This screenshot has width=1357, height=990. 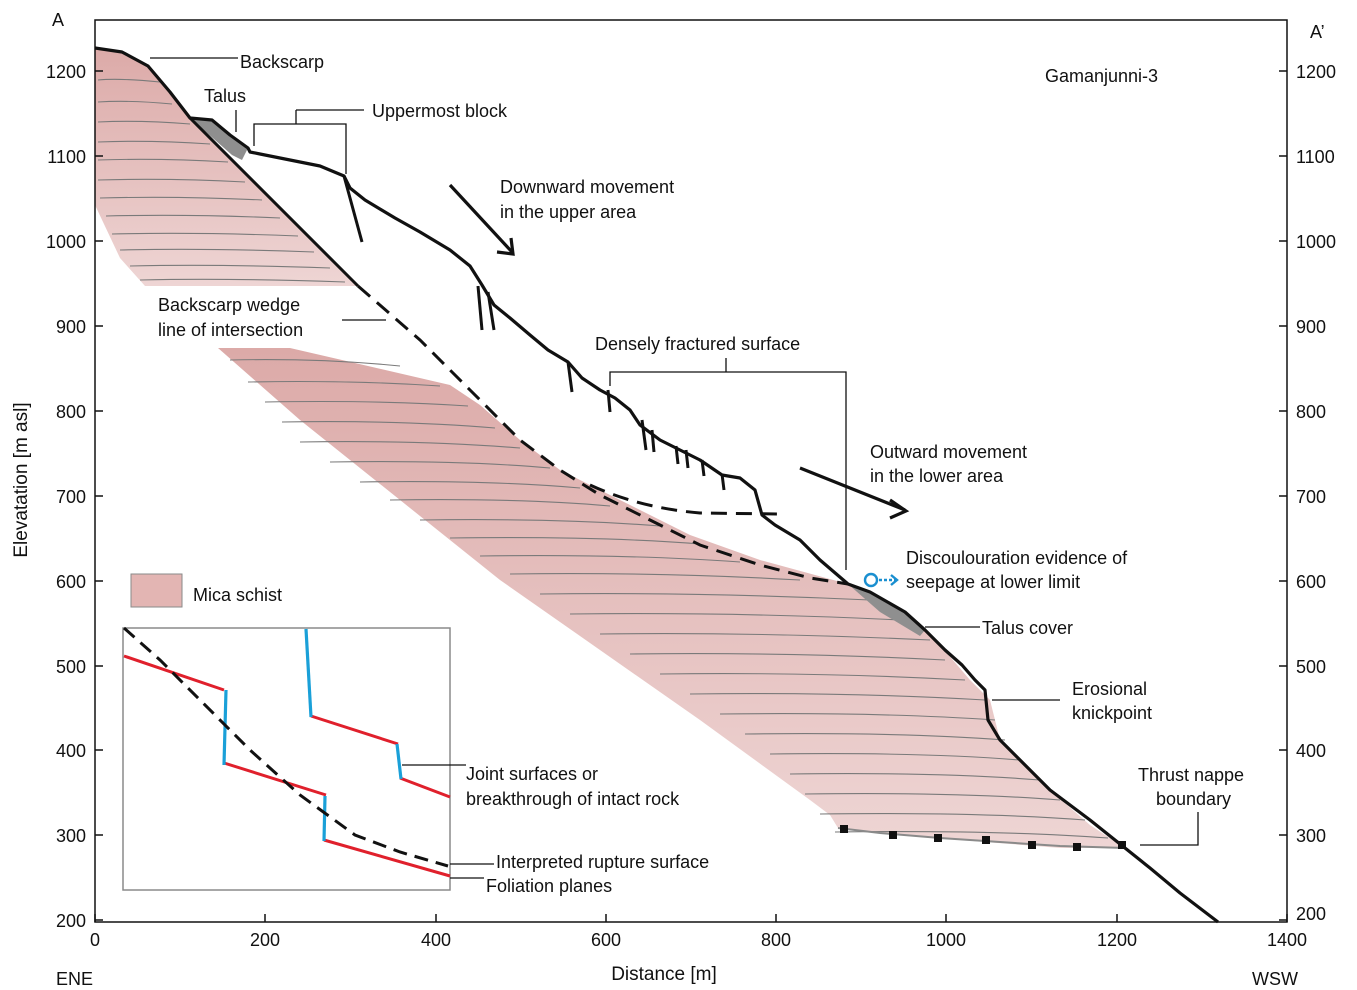 I want to click on y-tick-label-right: 900, so click(x=1311, y=327).